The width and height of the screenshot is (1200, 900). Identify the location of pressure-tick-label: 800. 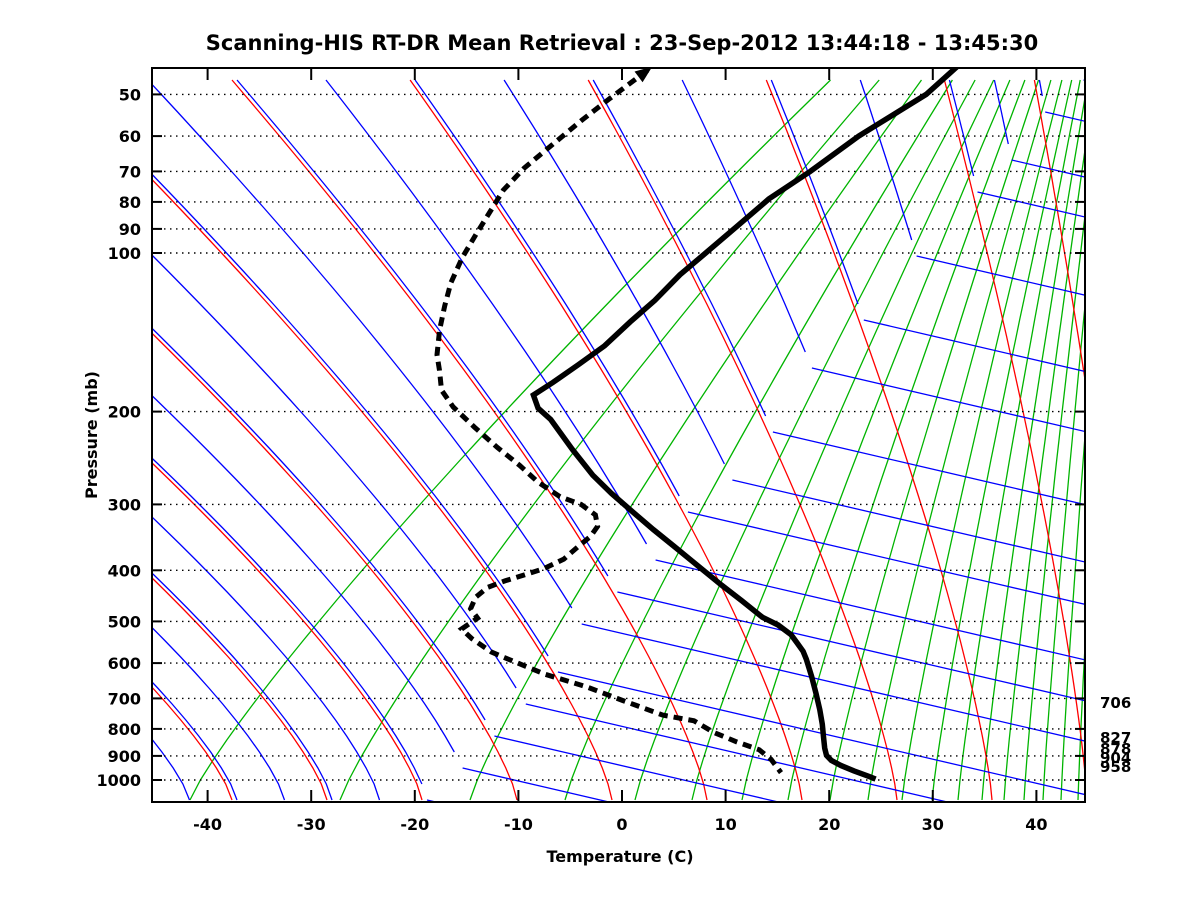
(124, 729).